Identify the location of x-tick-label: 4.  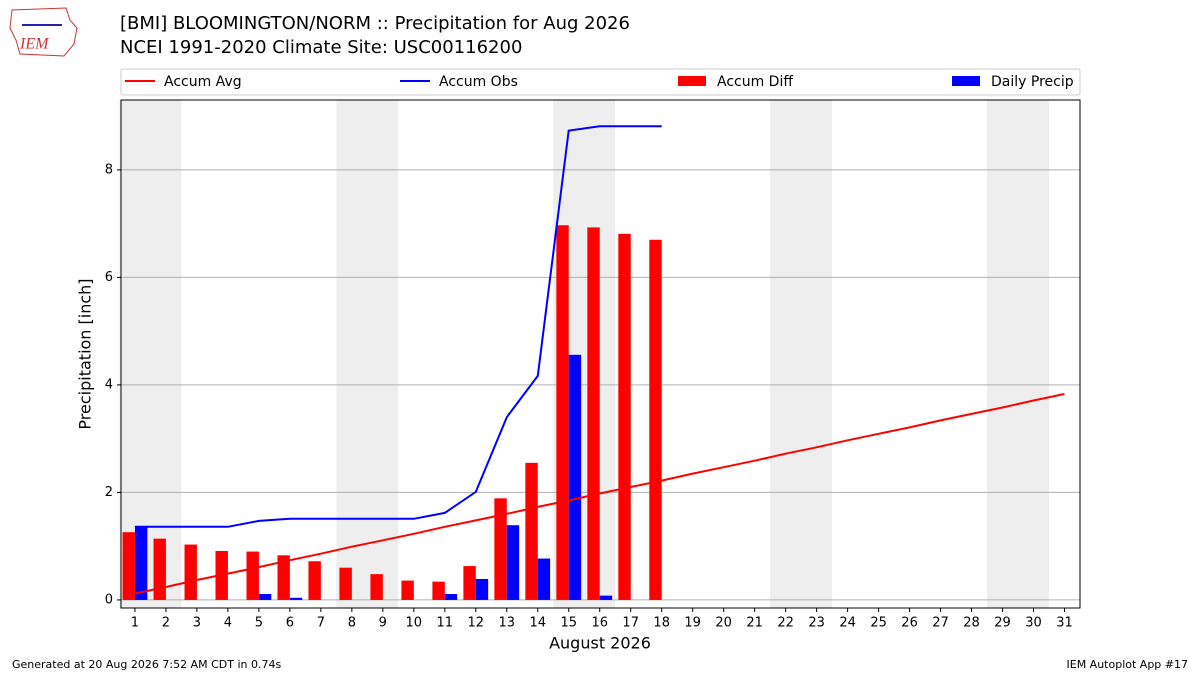
(228, 623).